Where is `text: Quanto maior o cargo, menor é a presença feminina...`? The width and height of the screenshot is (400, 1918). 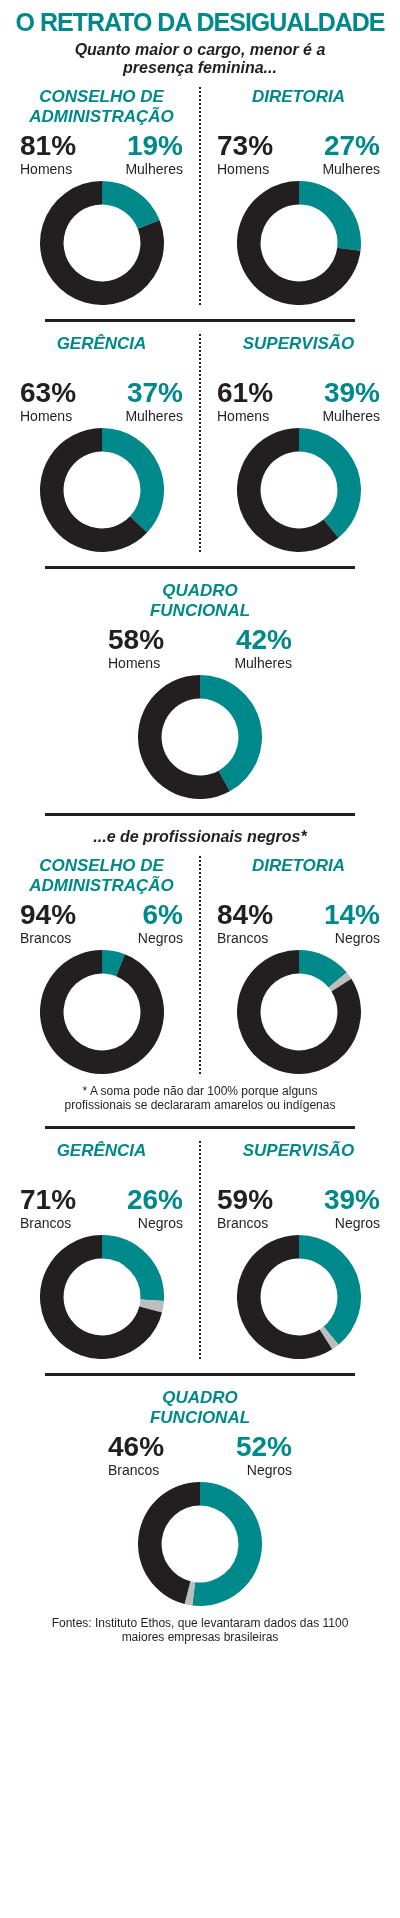 text: Quanto maior o cargo, menor é a presença feminina... is located at coordinates (200, 59).